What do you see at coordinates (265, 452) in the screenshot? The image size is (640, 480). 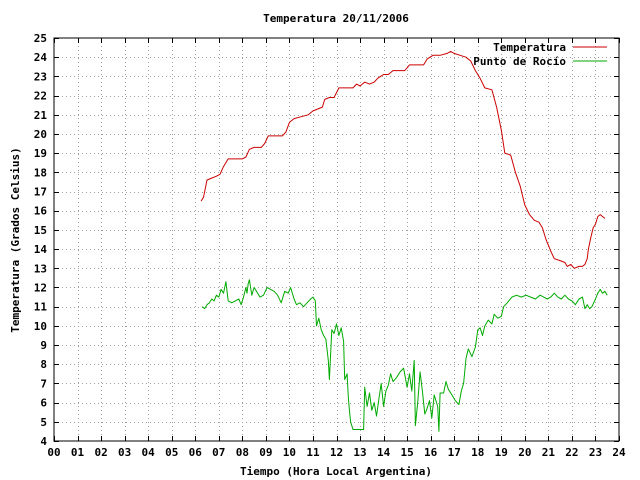 I see `x-tick-label: 09` at bounding box center [265, 452].